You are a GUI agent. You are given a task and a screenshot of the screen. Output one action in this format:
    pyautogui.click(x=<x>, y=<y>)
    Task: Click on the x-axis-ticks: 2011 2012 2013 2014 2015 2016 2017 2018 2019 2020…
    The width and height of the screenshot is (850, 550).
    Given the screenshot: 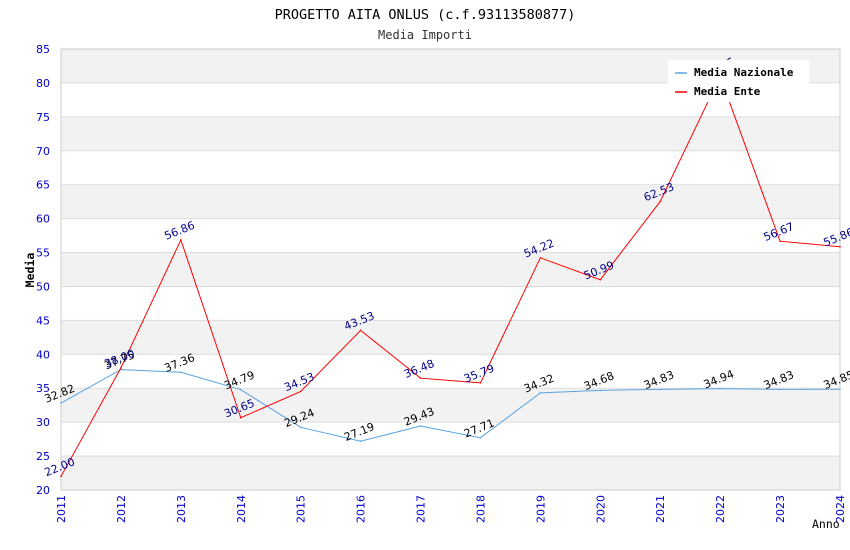 What is the action you would take?
    pyautogui.click(x=451, y=509)
    